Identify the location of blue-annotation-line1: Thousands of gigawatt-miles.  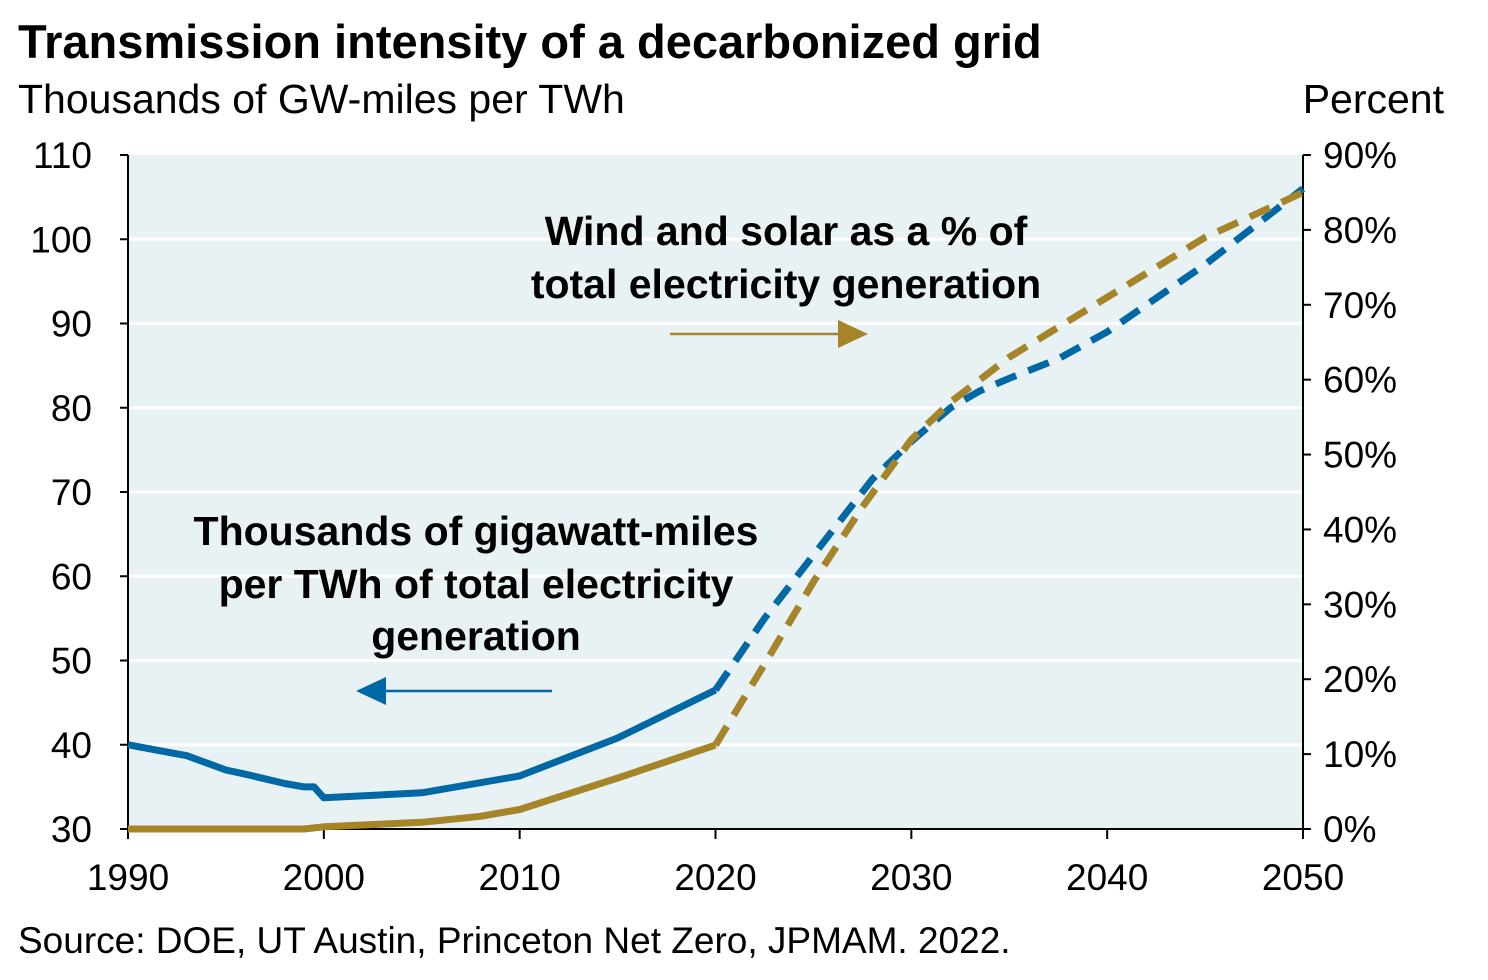
(476, 531).